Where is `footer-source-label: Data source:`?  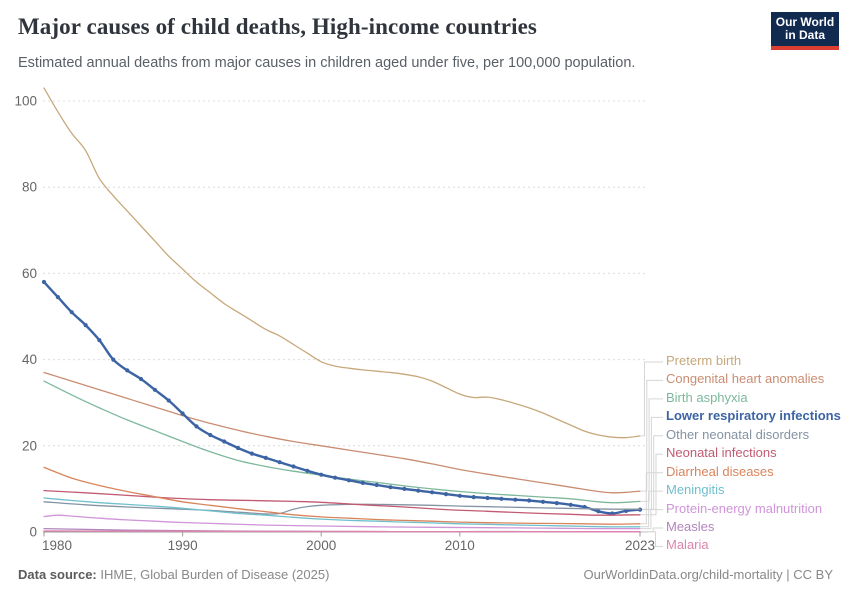
footer-source-label: Data source: is located at coordinates (57, 574).